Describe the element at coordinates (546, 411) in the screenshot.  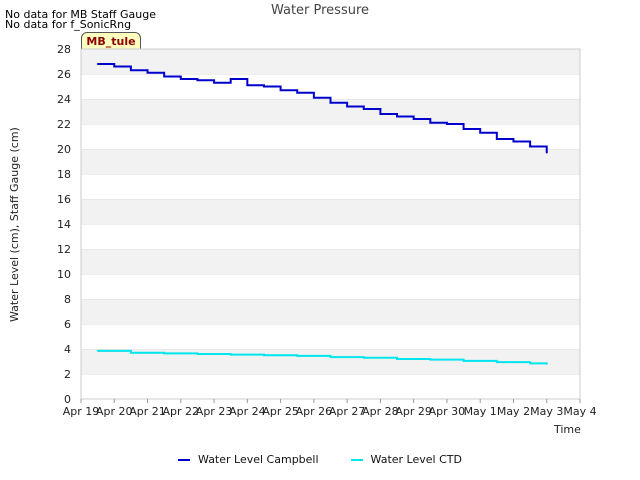
I see `x-tick-label: May 3` at that location.